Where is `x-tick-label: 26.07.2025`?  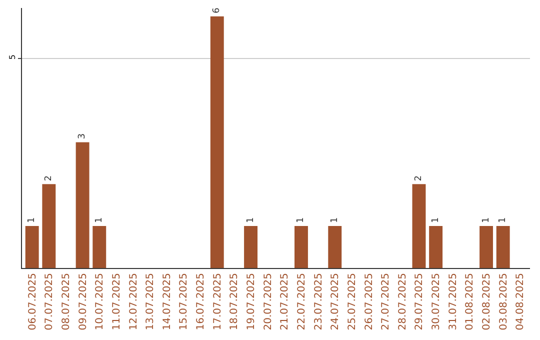 x-tick-label: 26.07.2025 is located at coordinates (369, 301).